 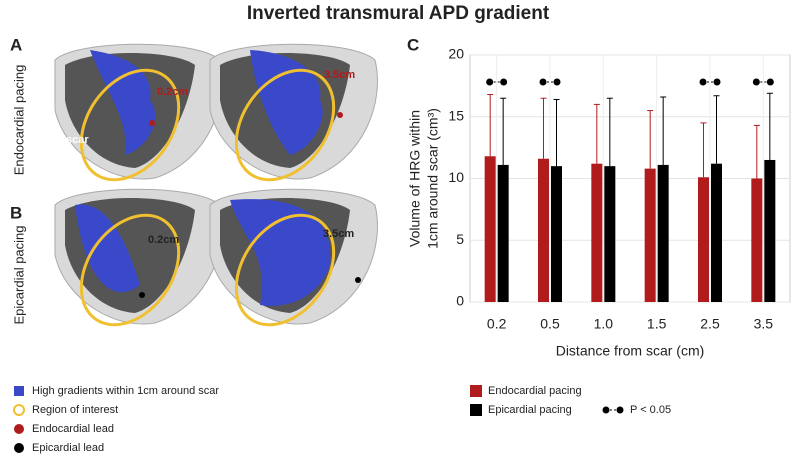 I want to click on y-tick-label: 0, so click(x=460, y=301).